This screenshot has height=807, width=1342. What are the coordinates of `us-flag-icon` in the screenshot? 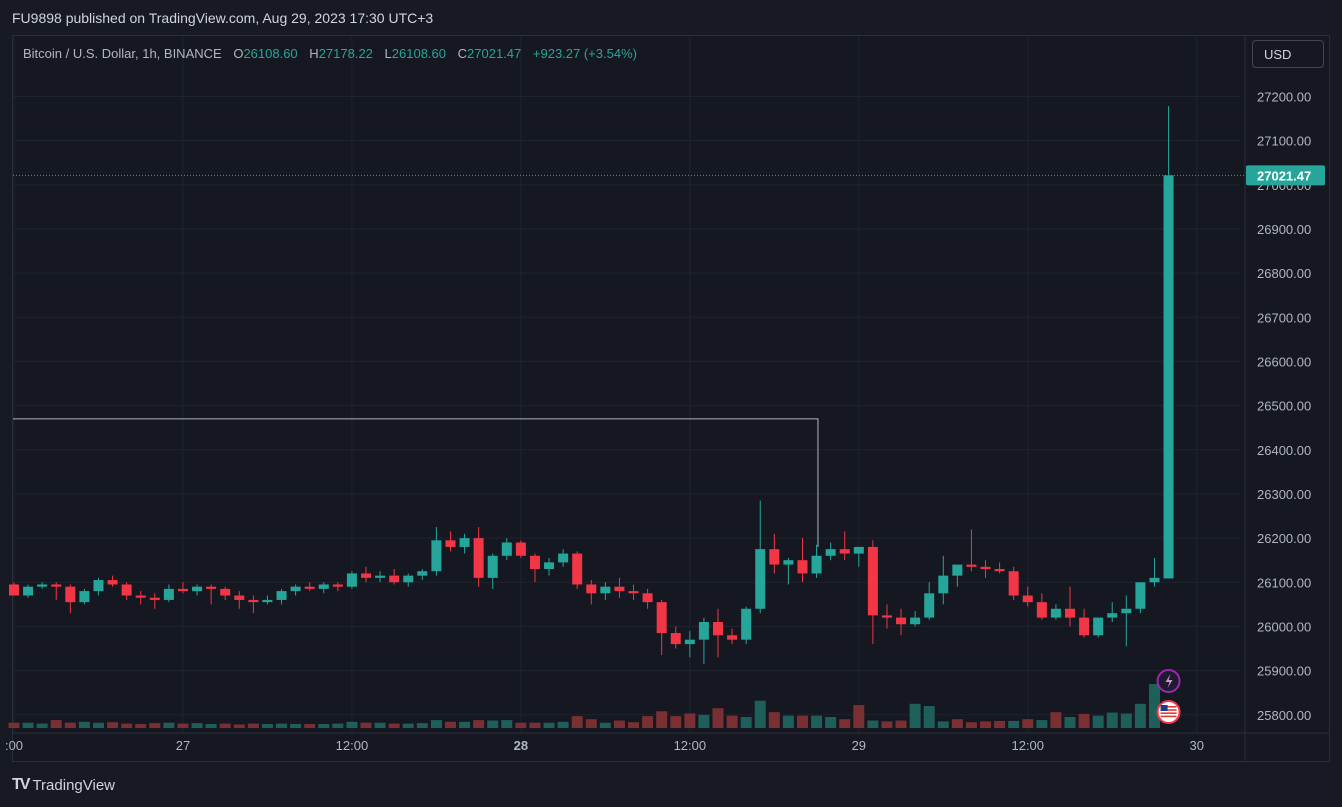 It's located at (1168, 712).